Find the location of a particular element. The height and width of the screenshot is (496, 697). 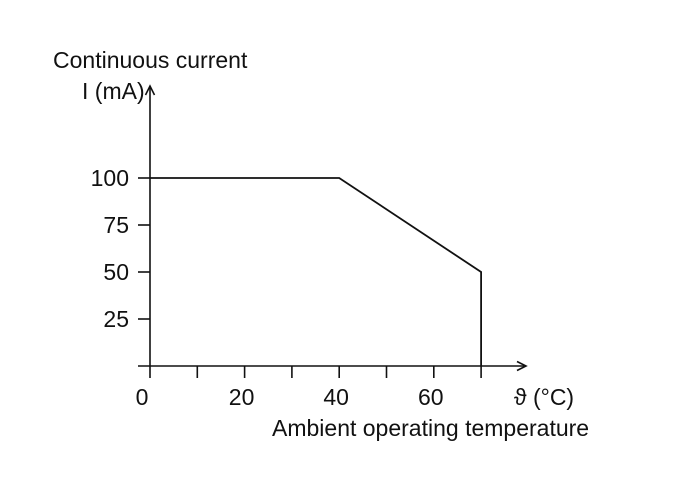

y-ticks: 25 50 75 100 is located at coordinates (120, 248).